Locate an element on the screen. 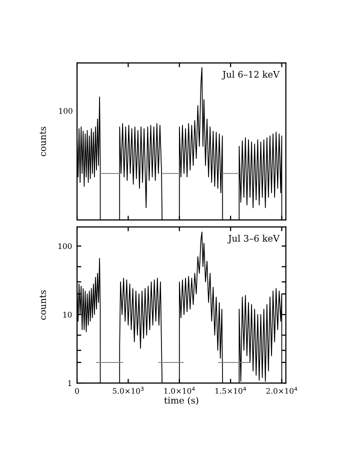 This screenshot has width=360, height=466. x-axis-title: time (s) is located at coordinates (181, 400).